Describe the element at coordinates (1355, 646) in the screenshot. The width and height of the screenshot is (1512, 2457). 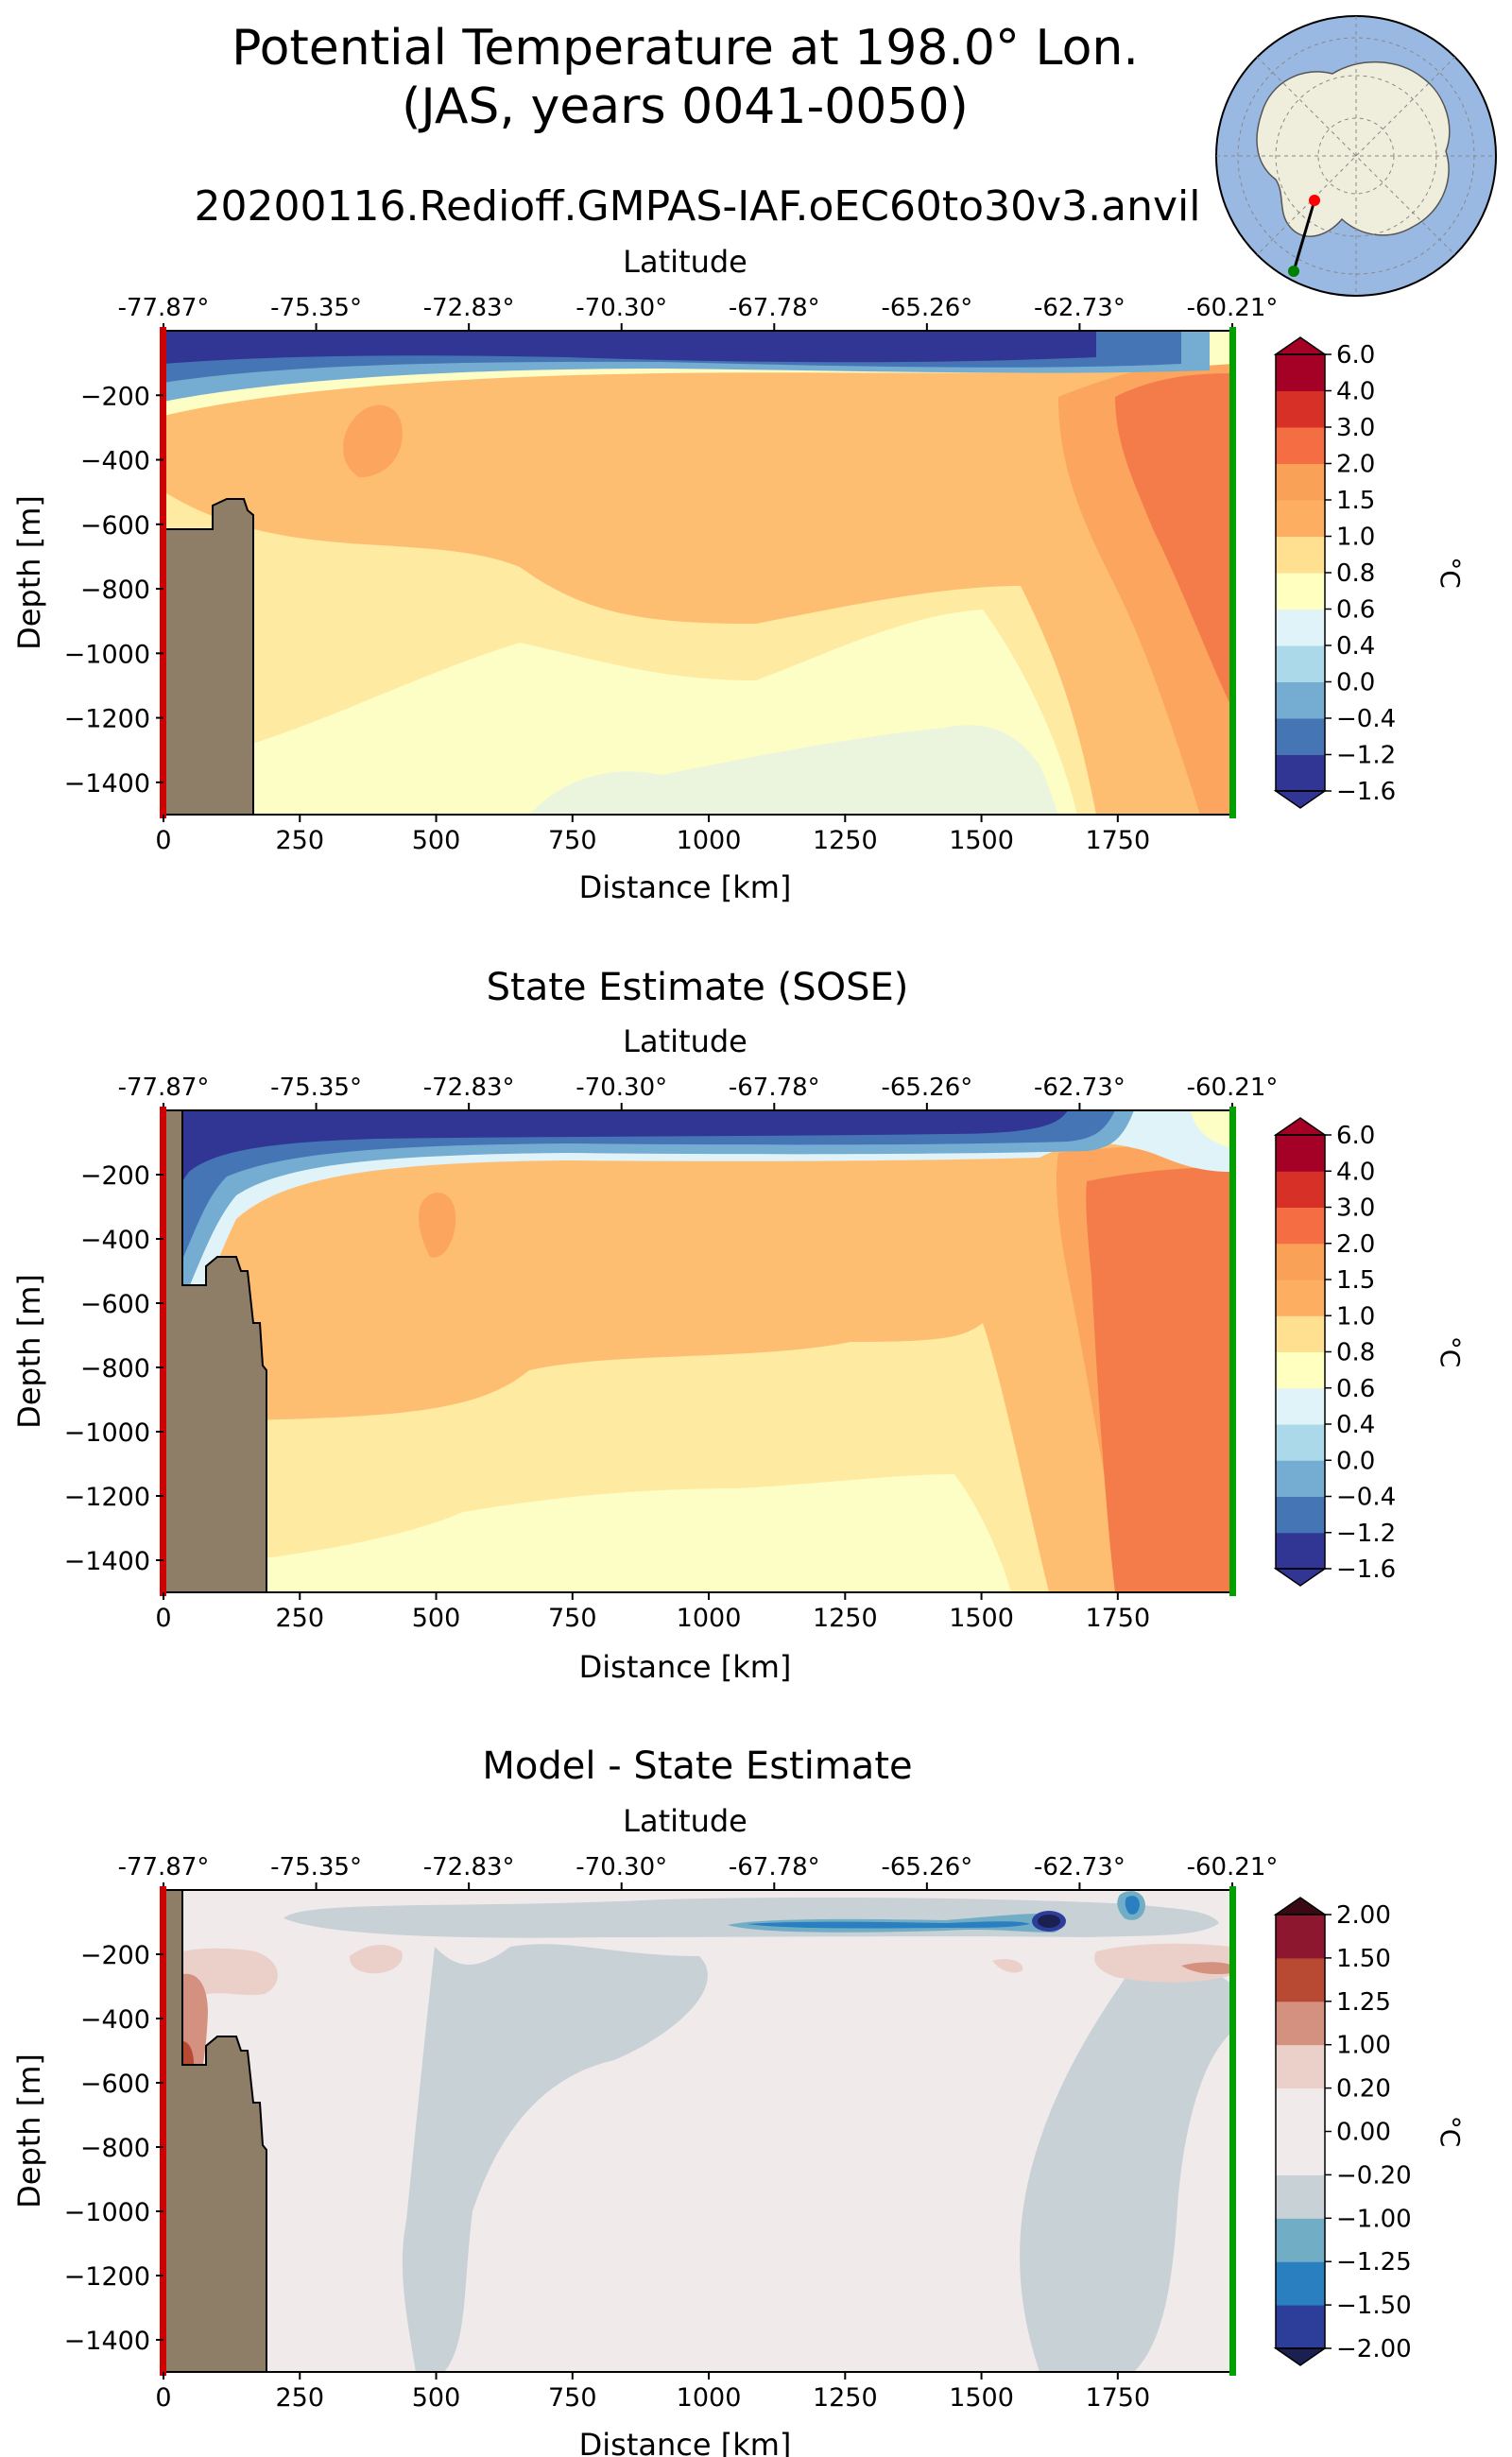
I see `colorbar-tick-label: 0.4` at that location.